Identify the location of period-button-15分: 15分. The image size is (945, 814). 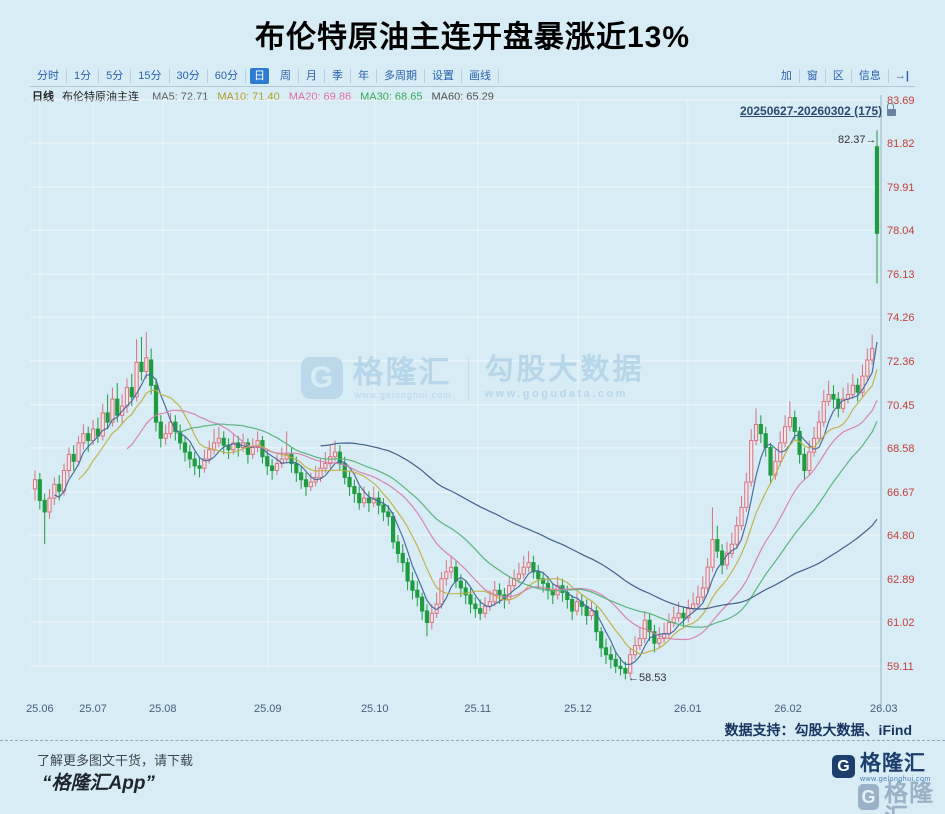
(150, 76).